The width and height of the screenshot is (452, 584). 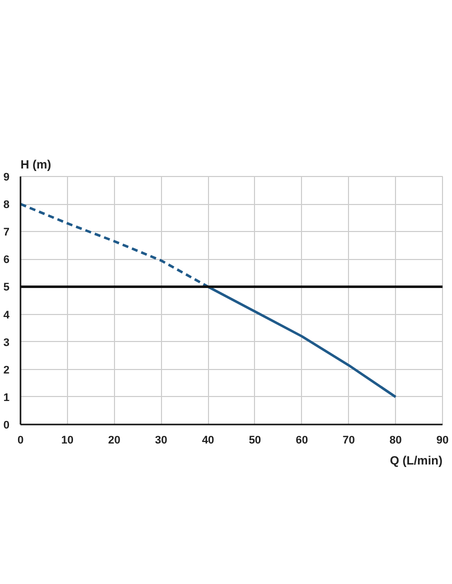 What do you see at coordinates (395, 440) in the screenshot?
I see `x-tick-label: 80` at bounding box center [395, 440].